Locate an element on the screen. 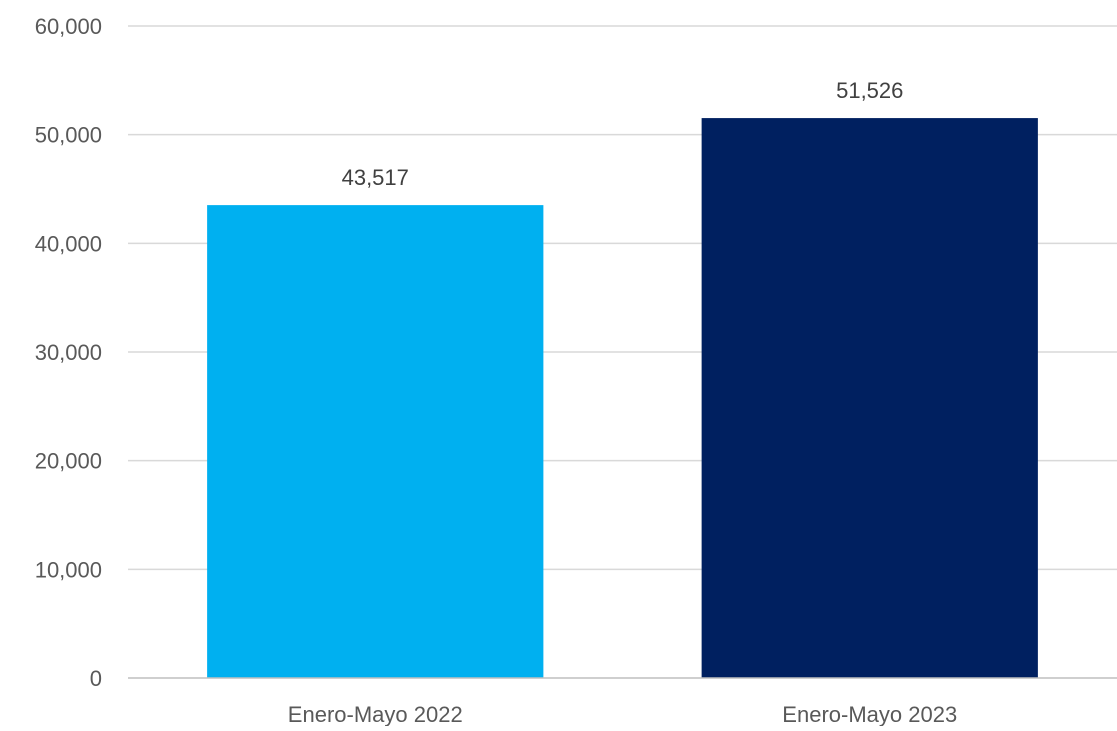 The image size is (1117, 731). y-tick-label: 10,000 is located at coordinates (68, 569).